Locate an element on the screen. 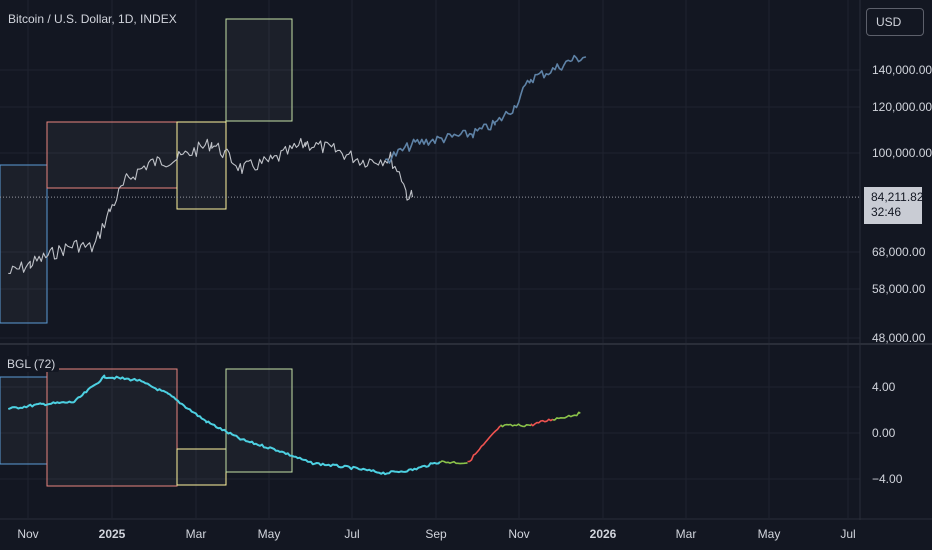 The image size is (932, 550). price-tick-label-3: 100,000.00 is located at coordinates (902, 153).